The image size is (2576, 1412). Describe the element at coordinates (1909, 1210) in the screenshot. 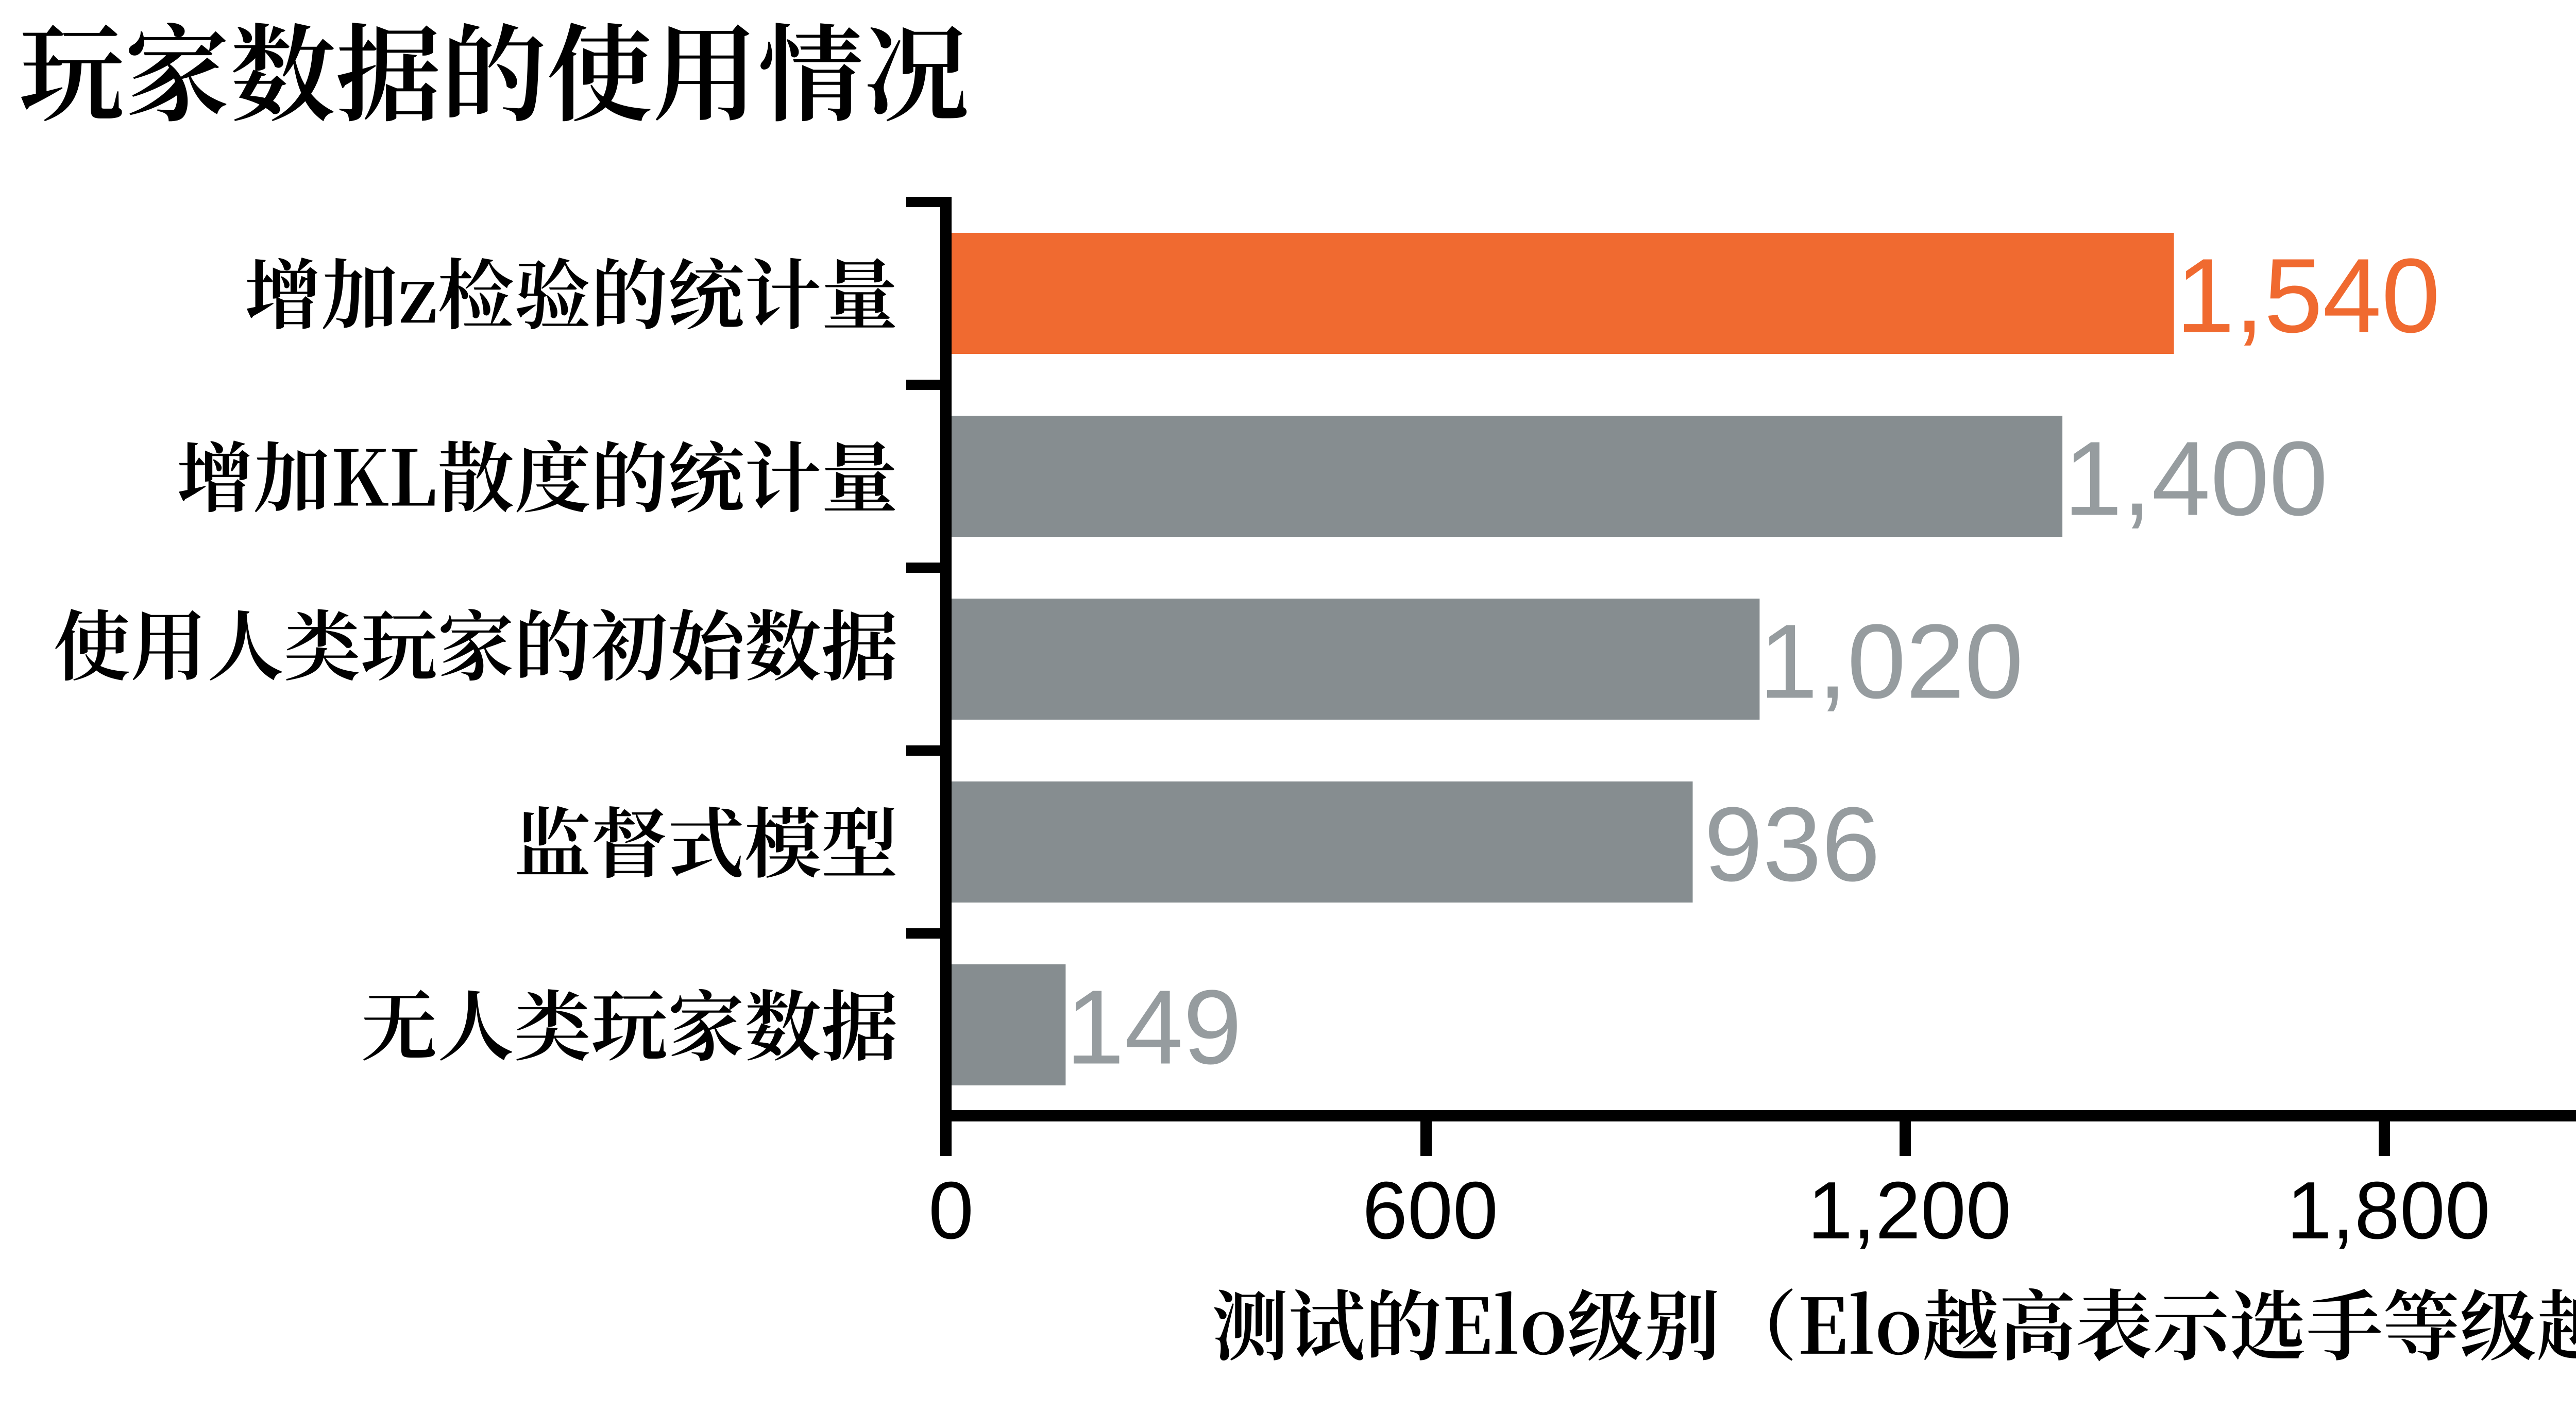

I see `svg-text: 1,200` at that location.